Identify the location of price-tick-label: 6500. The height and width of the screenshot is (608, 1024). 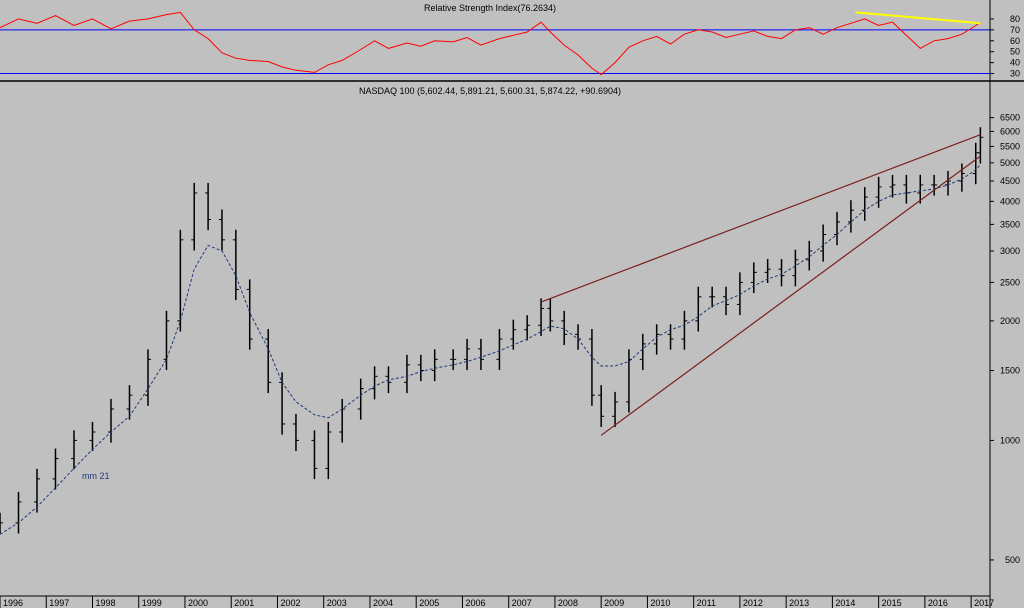
(1010, 118).